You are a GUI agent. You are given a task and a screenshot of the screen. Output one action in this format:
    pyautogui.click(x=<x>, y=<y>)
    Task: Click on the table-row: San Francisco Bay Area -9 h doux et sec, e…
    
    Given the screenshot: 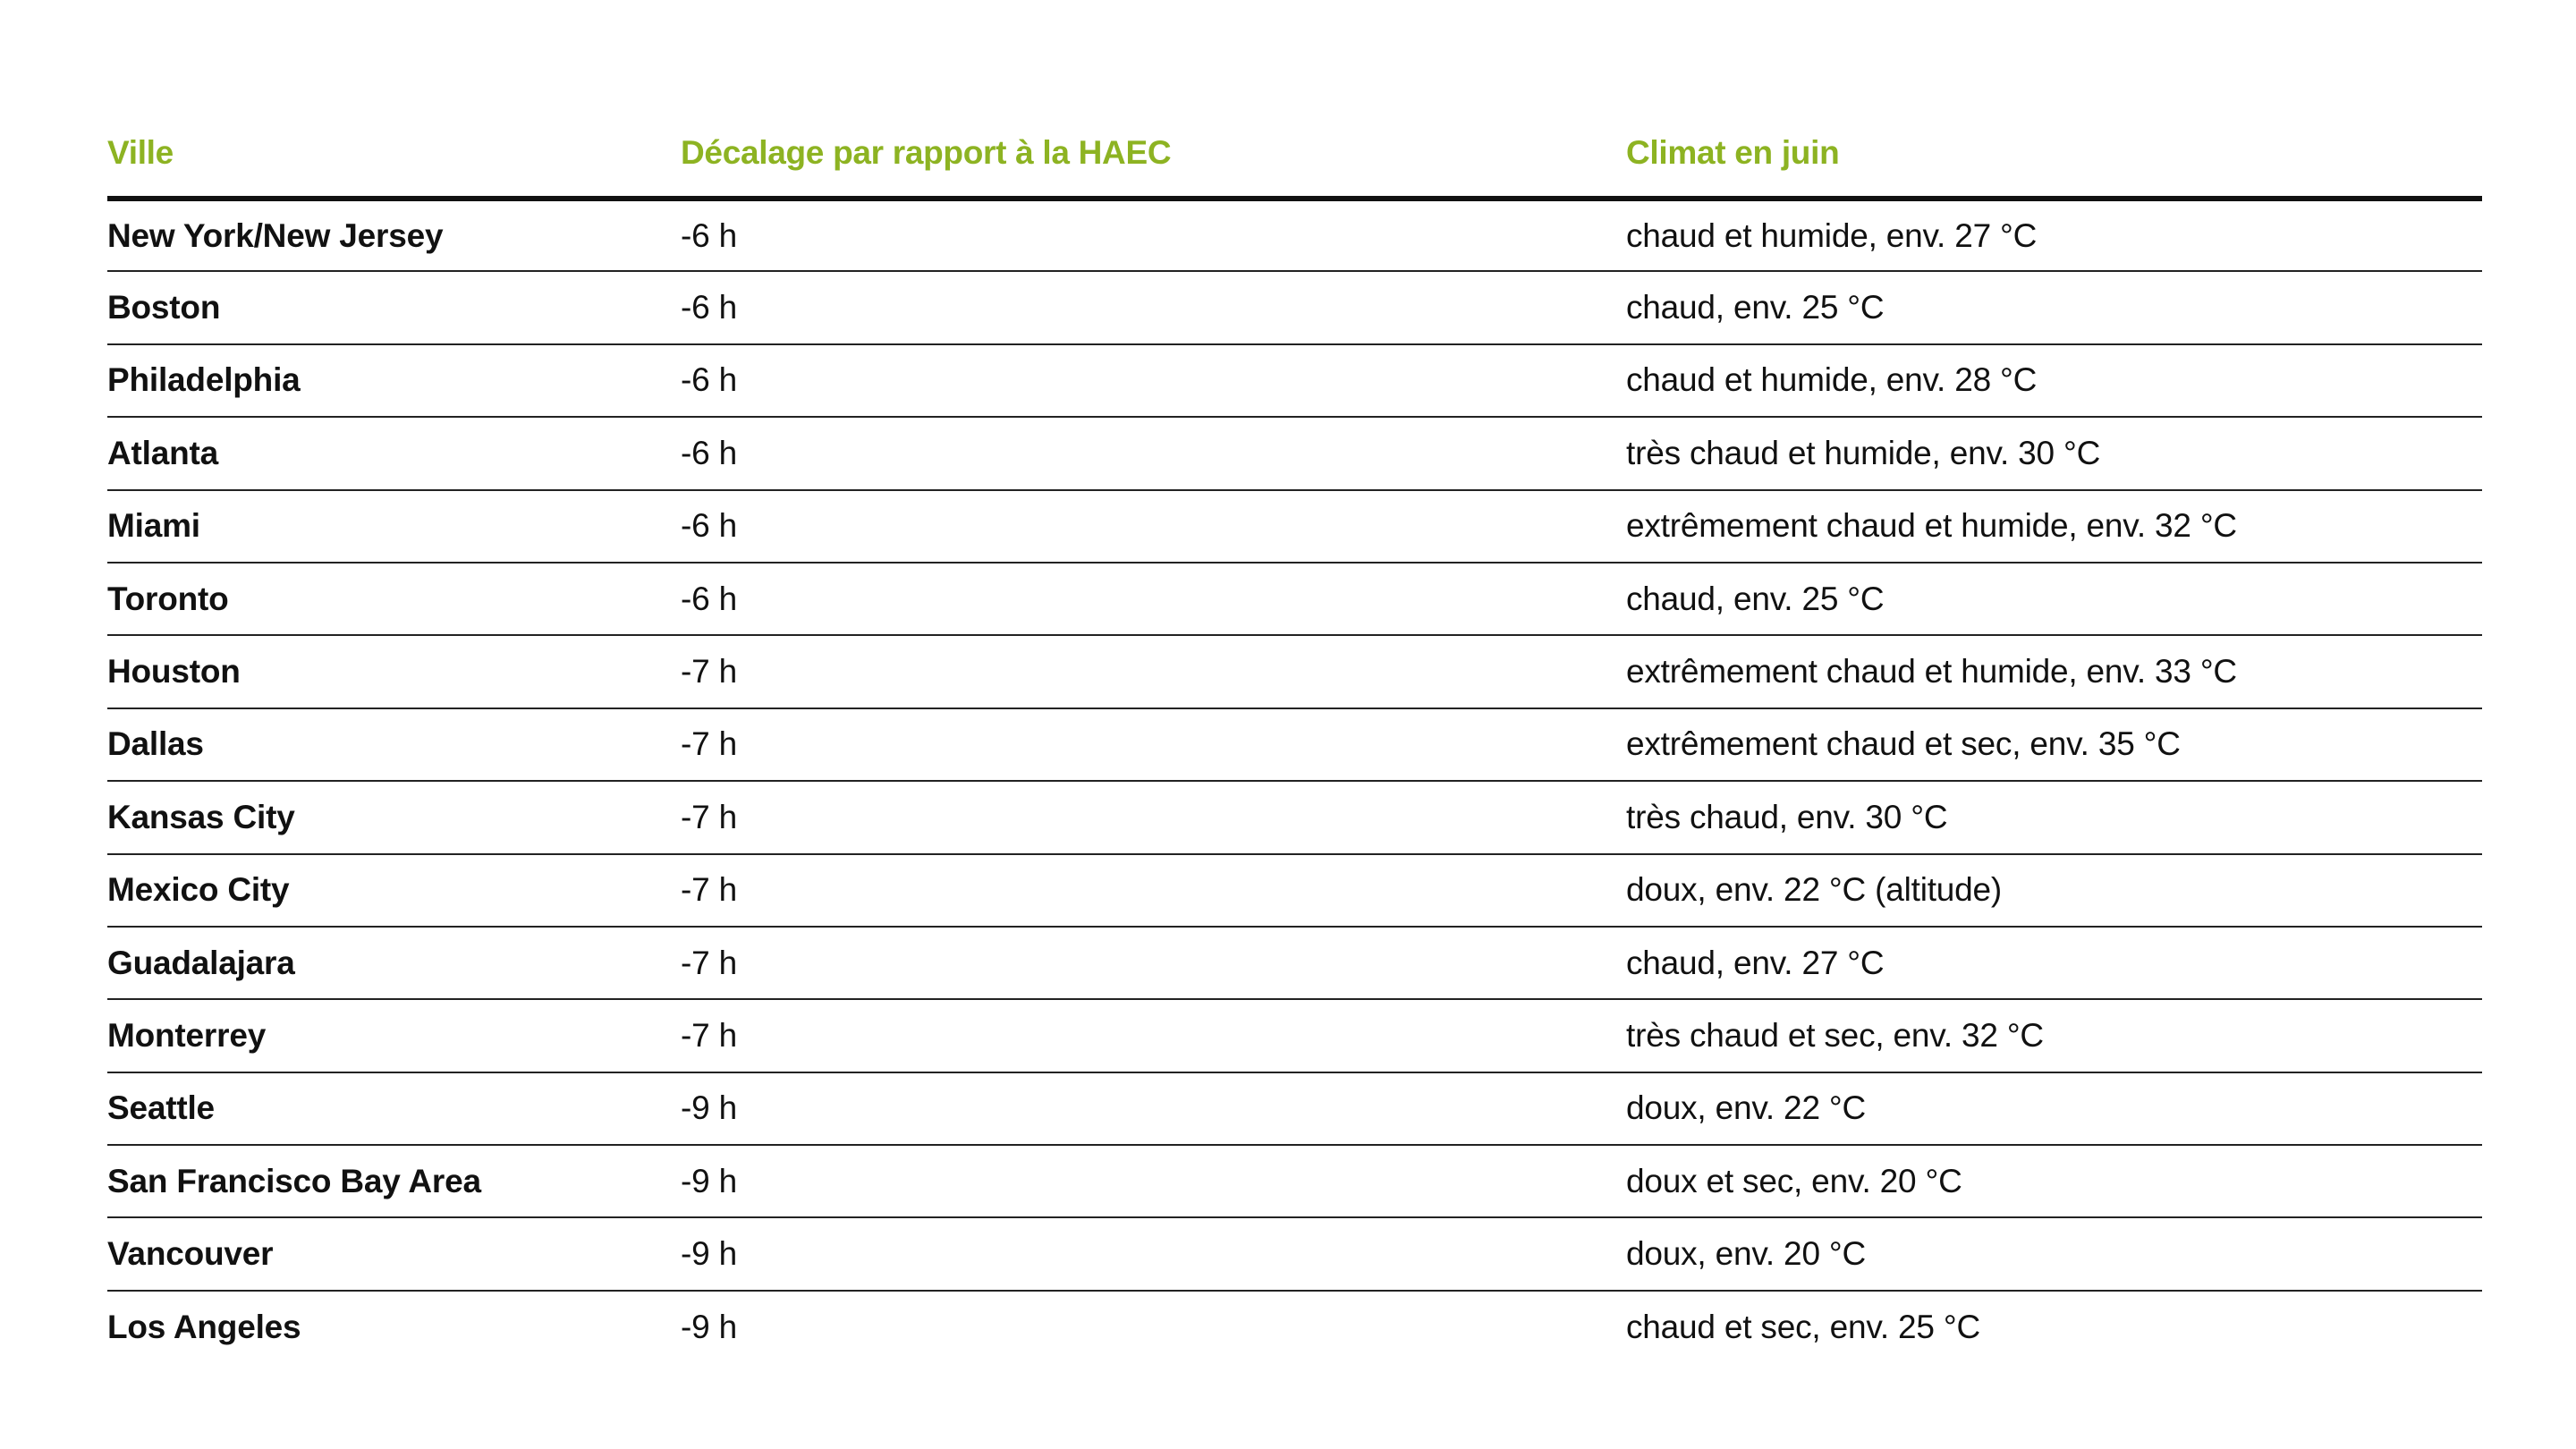 What is the action you would take?
    pyautogui.click(x=1294, y=1182)
    